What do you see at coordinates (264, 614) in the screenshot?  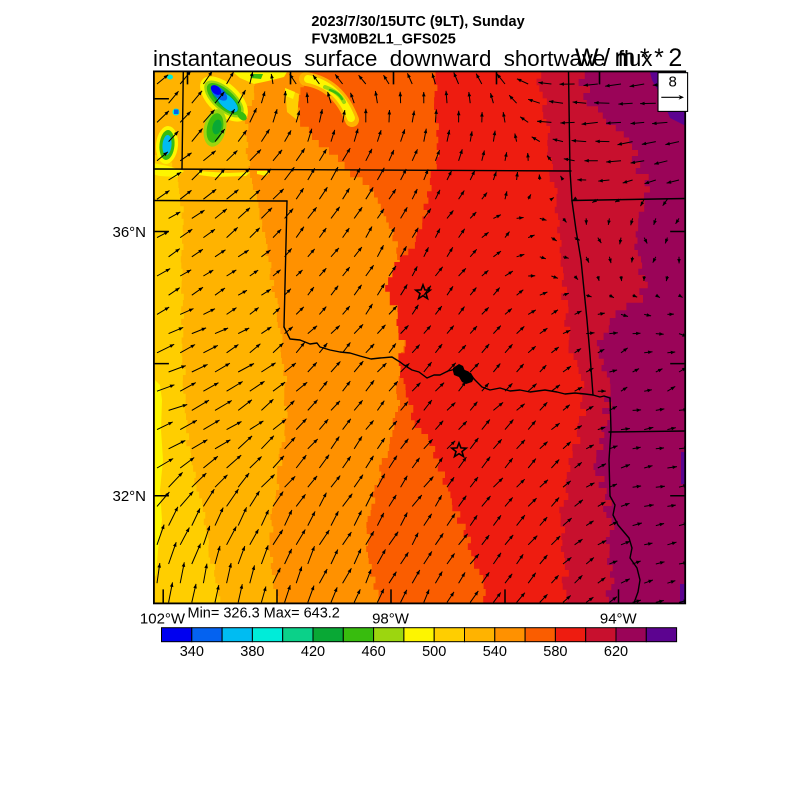 I see `svg-text: Min= 326.3 Max= 643.2` at bounding box center [264, 614].